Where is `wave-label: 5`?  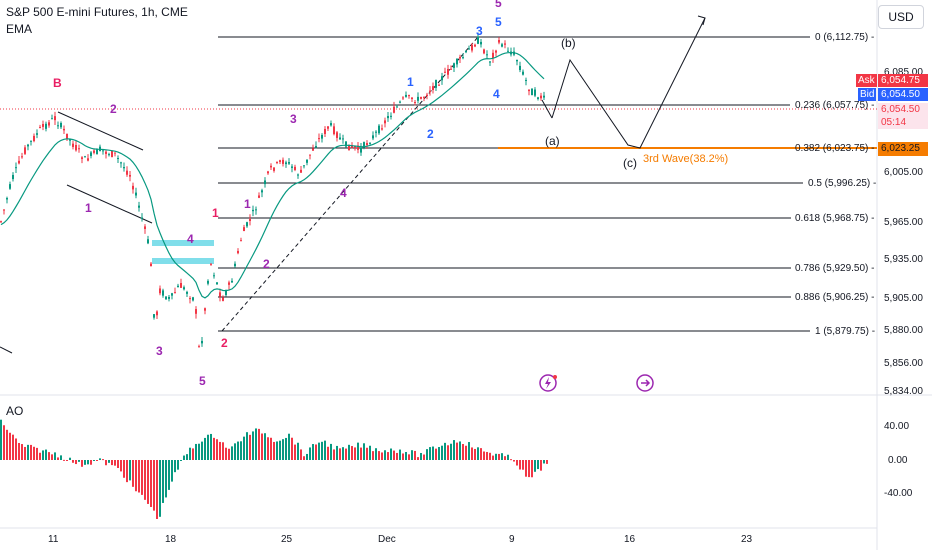
wave-label: 5 is located at coordinates (202, 381).